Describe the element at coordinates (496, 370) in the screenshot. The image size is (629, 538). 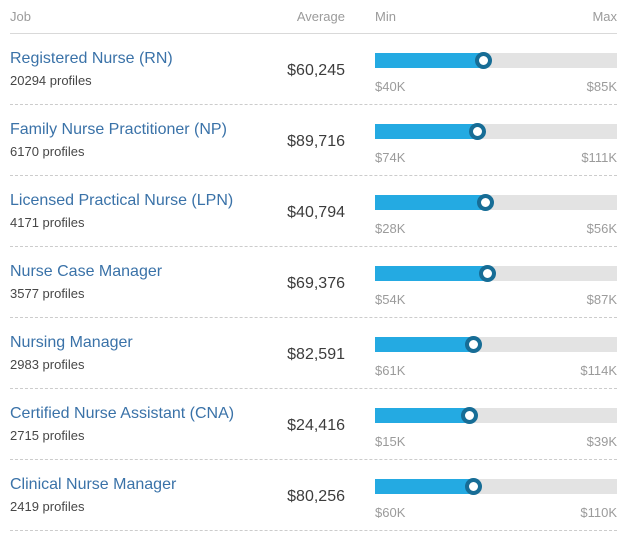
I see `minmax-labels: $61K $114K` at that location.